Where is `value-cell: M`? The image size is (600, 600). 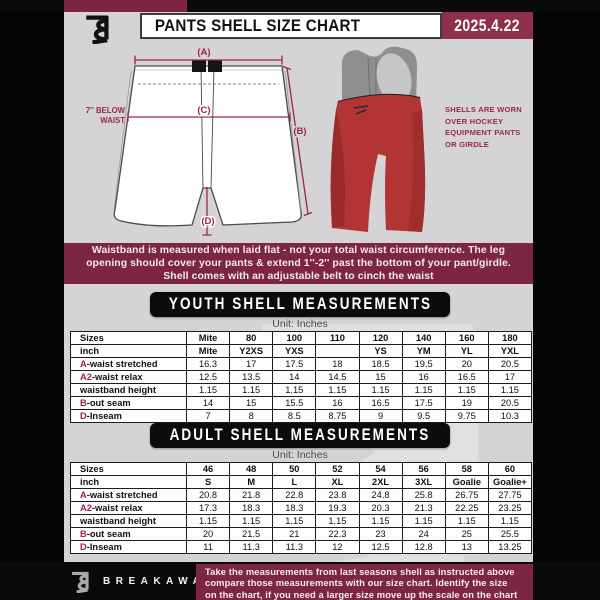
value-cell: M is located at coordinates (251, 482).